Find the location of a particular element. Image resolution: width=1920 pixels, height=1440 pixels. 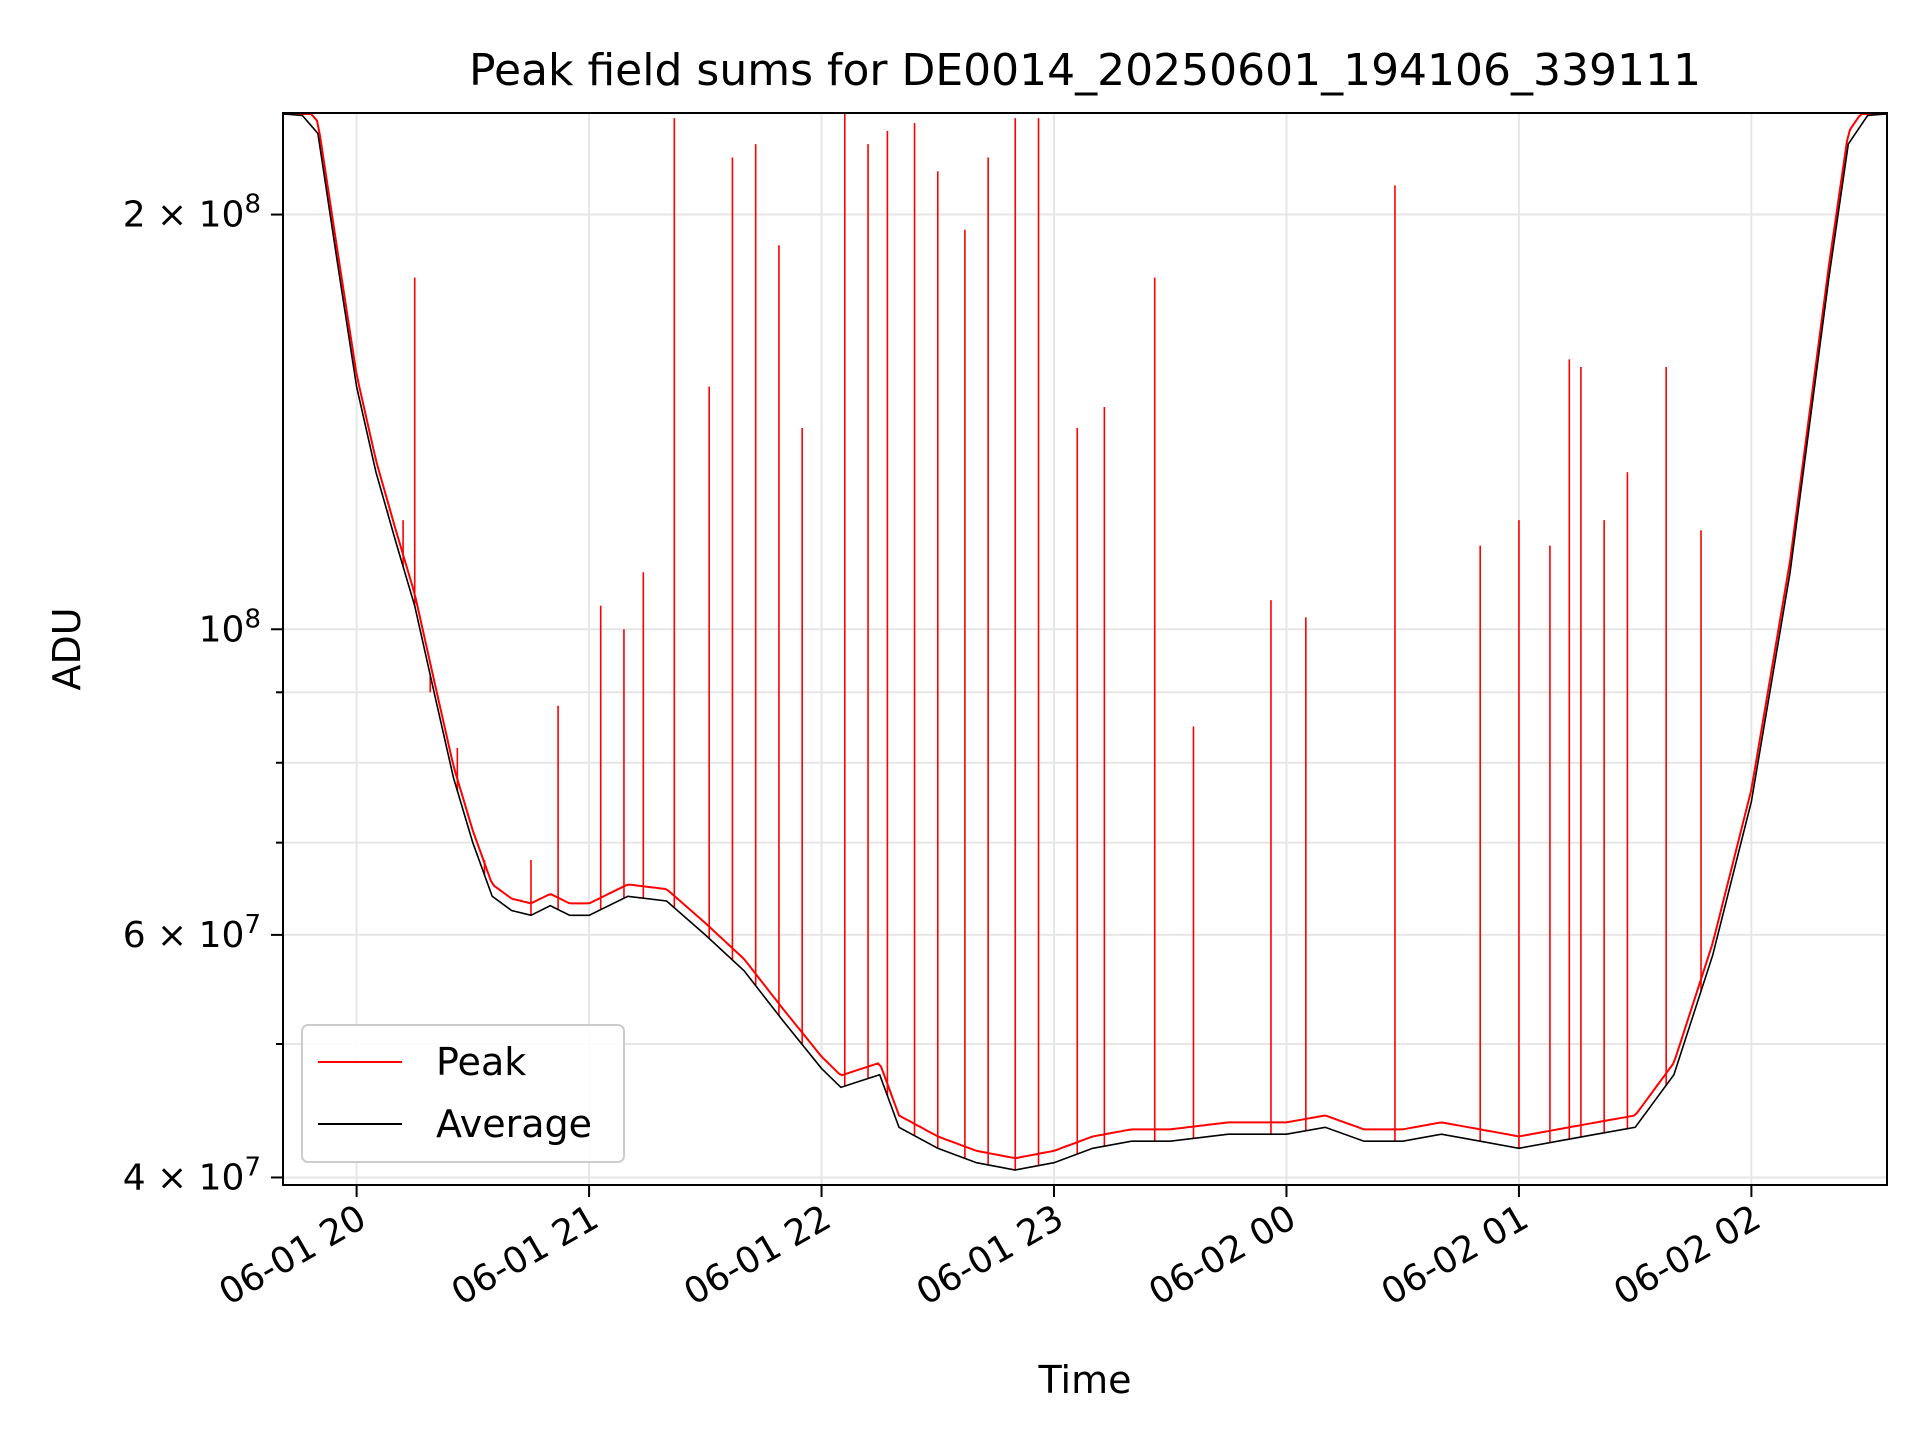

y-tick-label: 6 × 107 is located at coordinates (192, 933).